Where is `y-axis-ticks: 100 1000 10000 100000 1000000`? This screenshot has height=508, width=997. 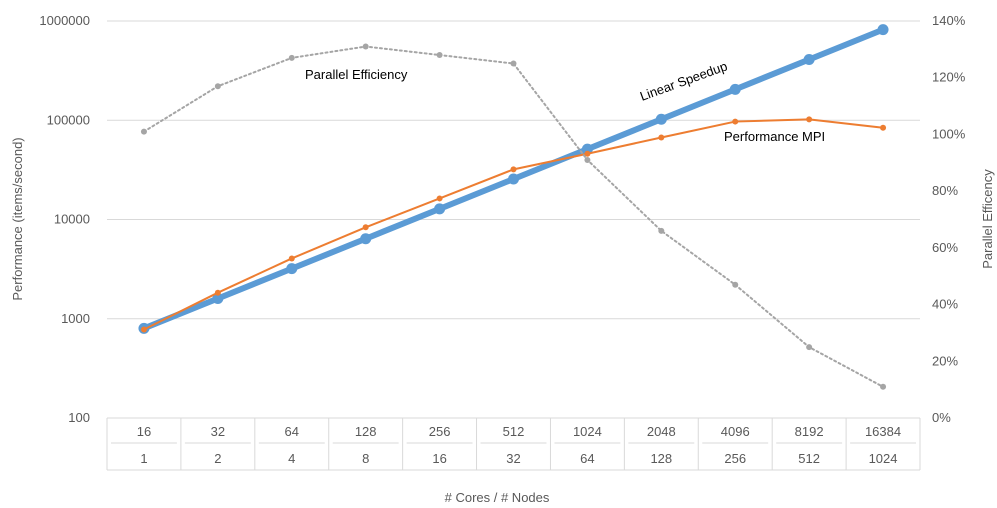
y-axis-ticks: 100 1000 10000 100000 1000000 is located at coordinates (64, 219).